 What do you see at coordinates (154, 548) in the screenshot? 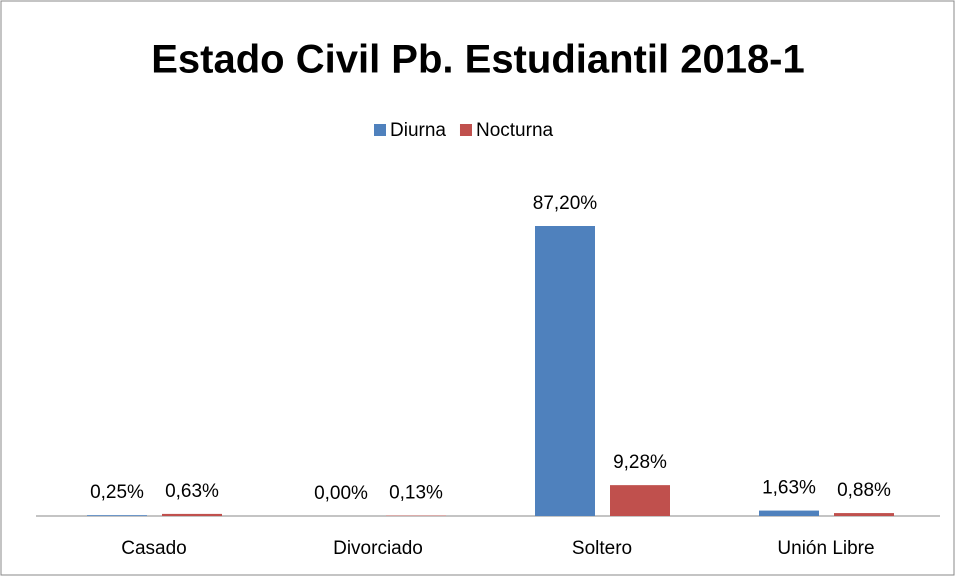
I see `x-tick-label: Casado` at bounding box center [154, 548].